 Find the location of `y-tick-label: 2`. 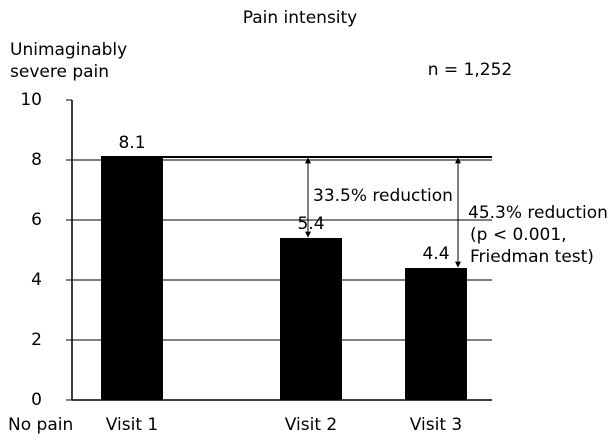

y-tick-label: 2 is located at coordinates (36, 340).